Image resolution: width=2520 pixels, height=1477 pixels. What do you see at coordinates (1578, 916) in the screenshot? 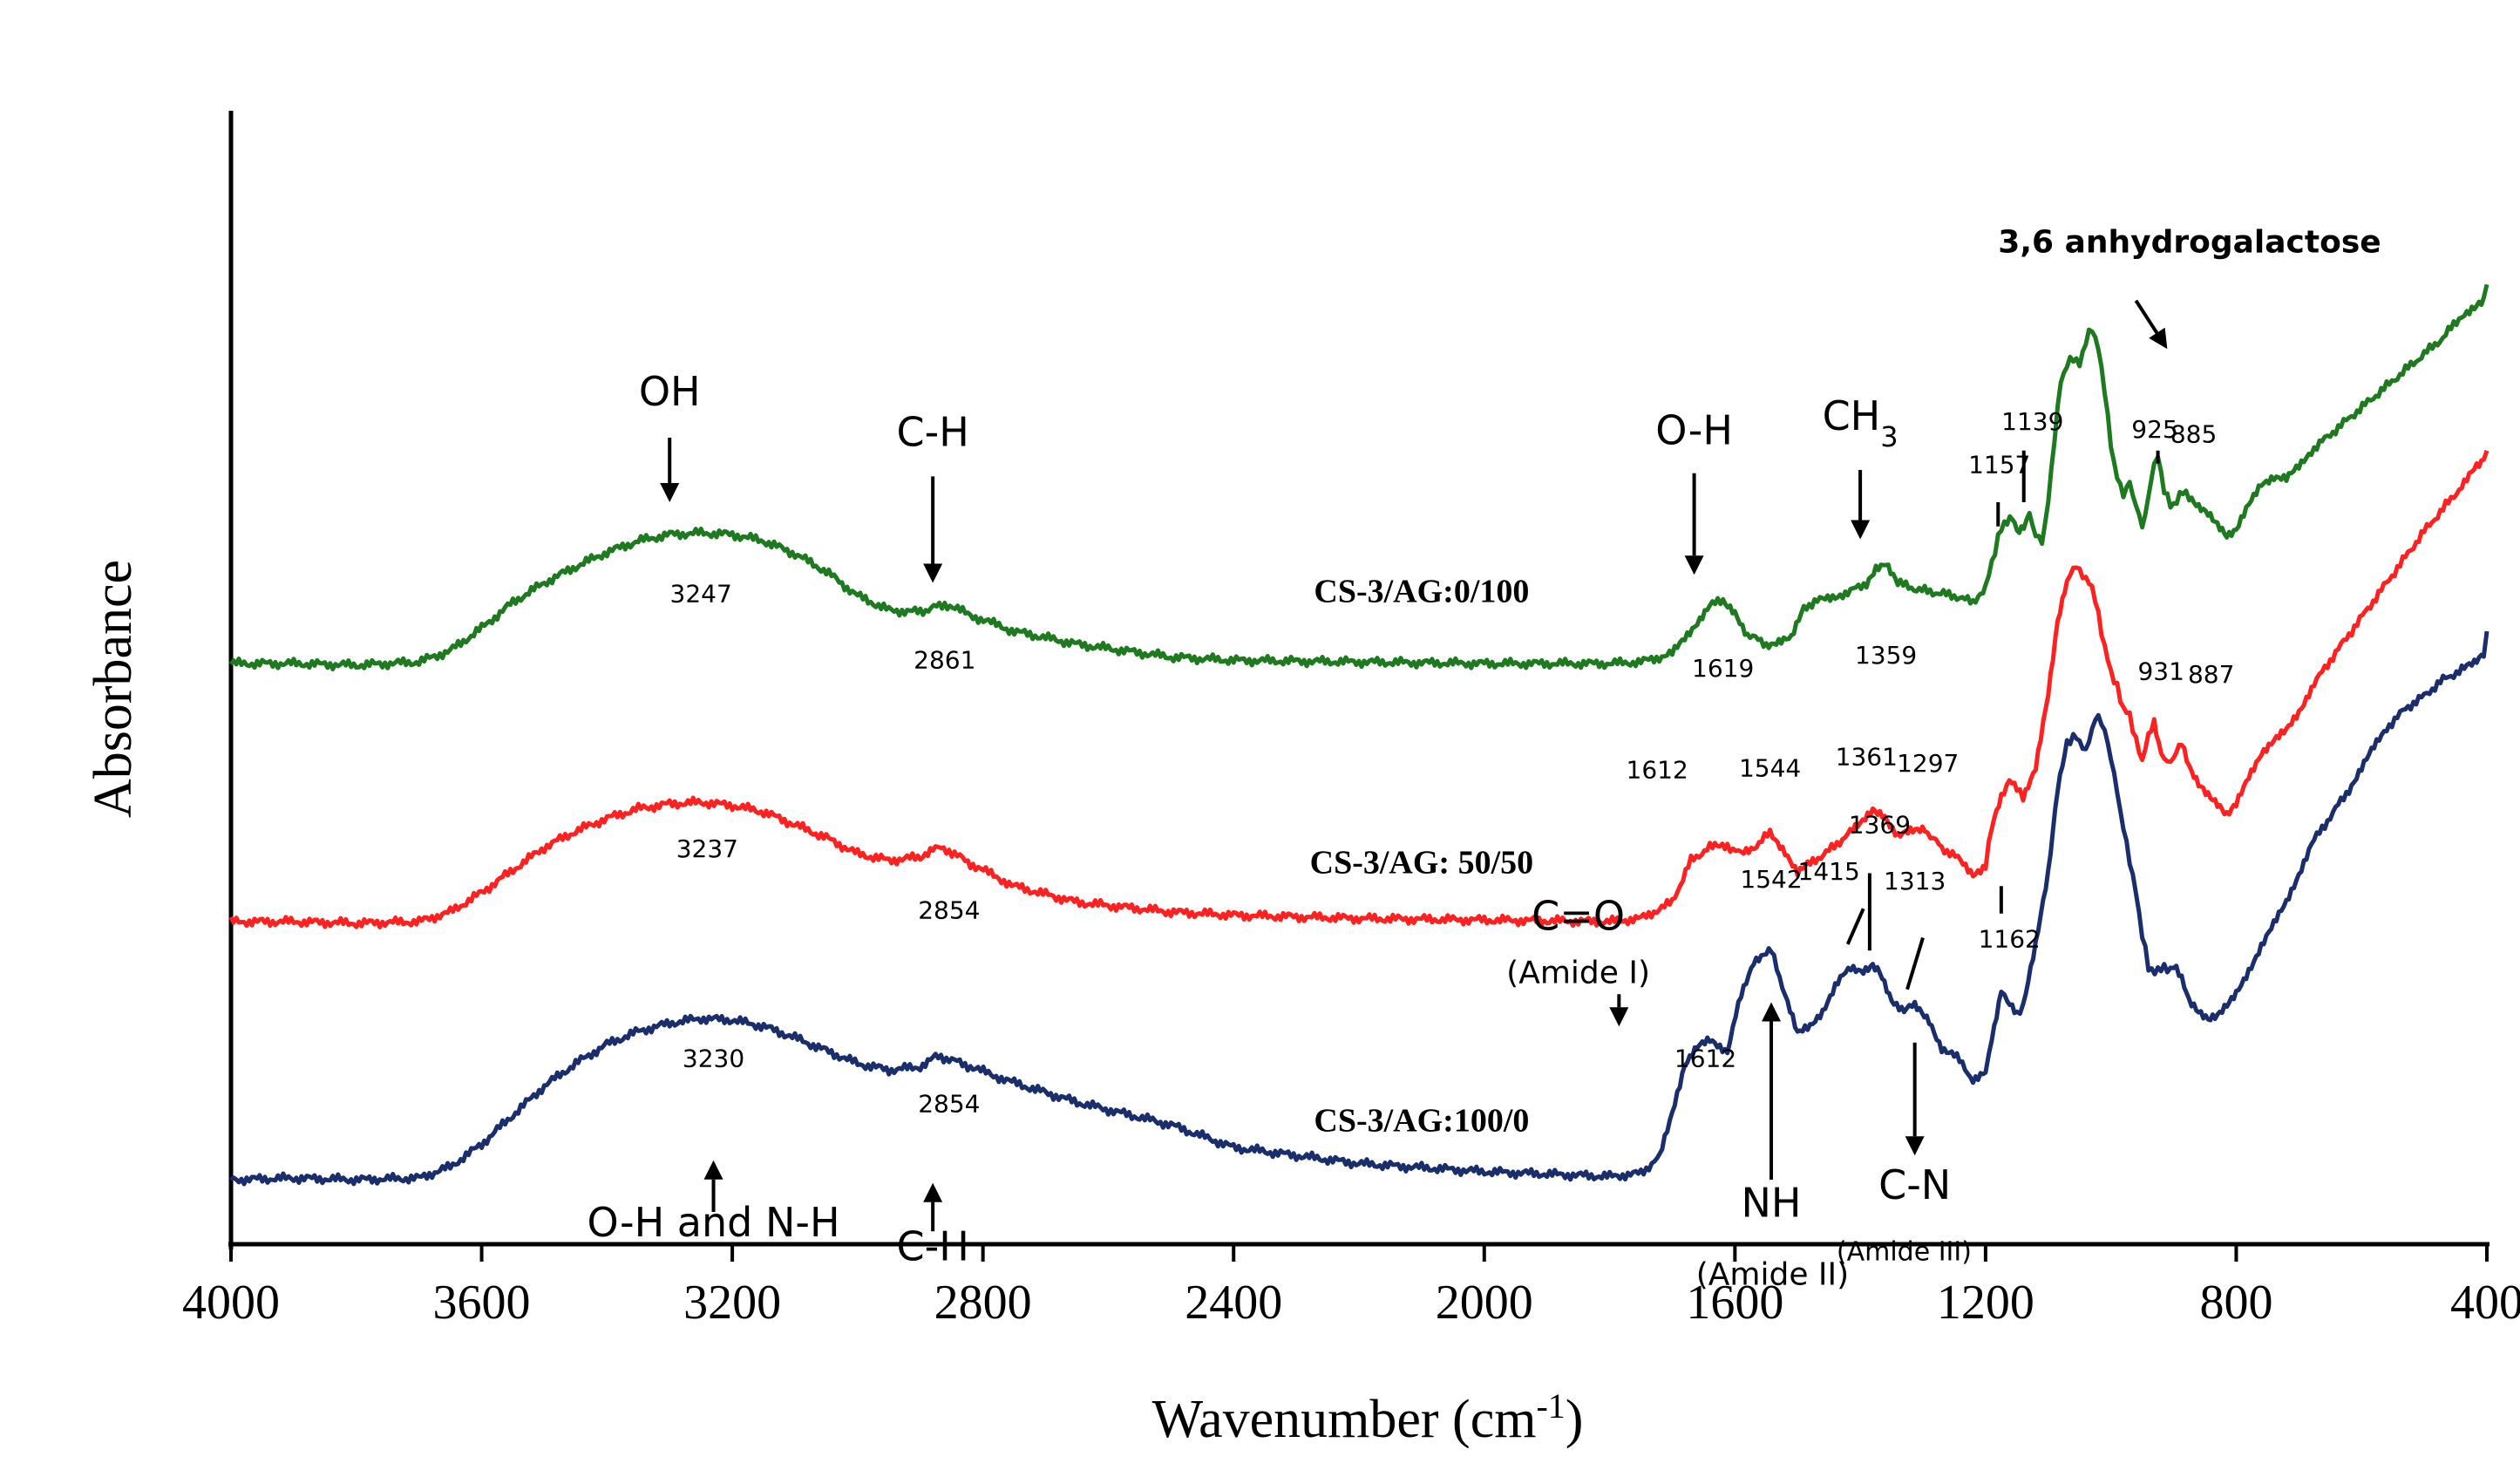
I see `group-label: C=O` at bounding box center [1578, 916].